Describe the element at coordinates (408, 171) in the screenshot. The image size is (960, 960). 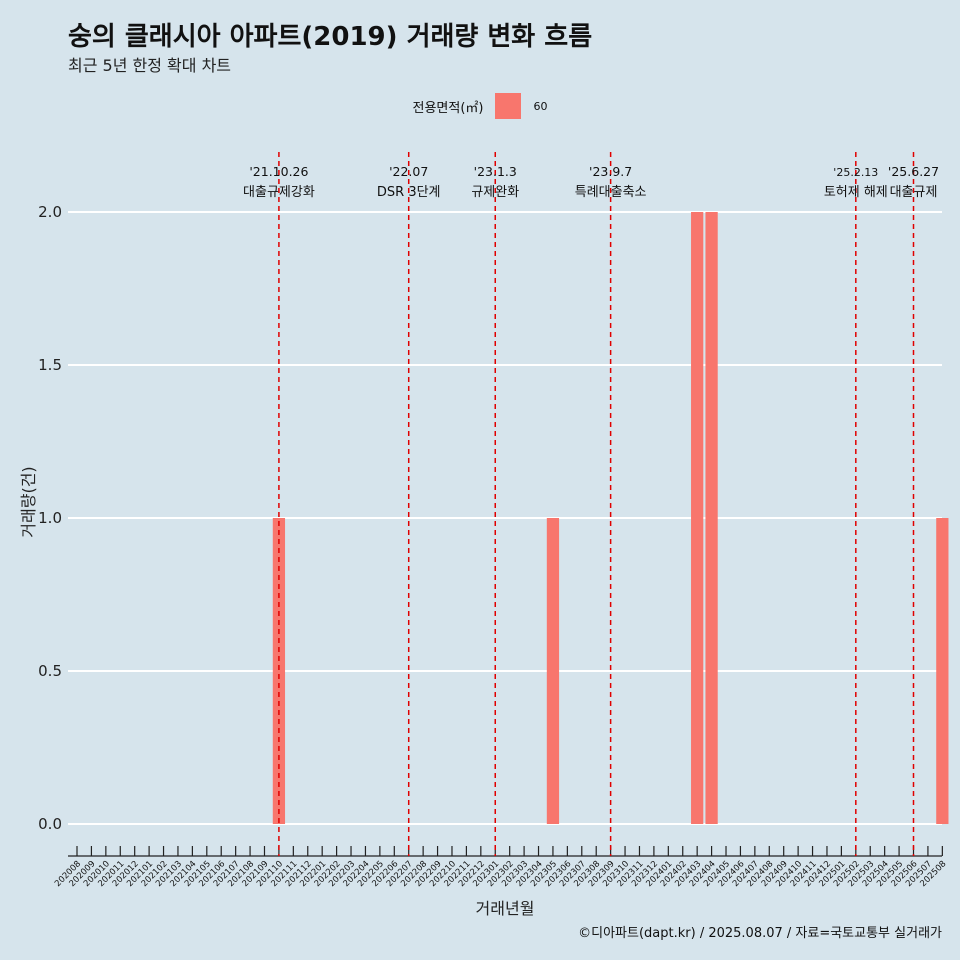
I see `event-date-label: '22.07` at that location.